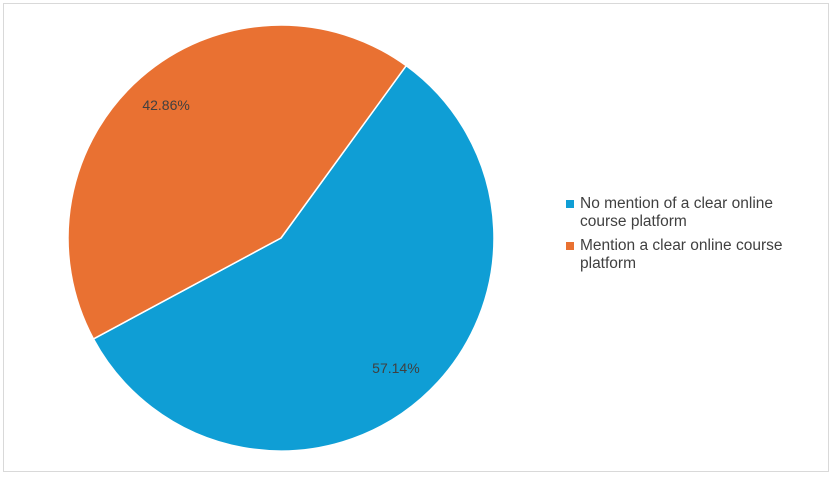 Image resolution: width=835 pixels, height=478 pixels. Describe the element at coordinates (165, 105) in the screenshot. I see `data-label: 42.86%` at that location.